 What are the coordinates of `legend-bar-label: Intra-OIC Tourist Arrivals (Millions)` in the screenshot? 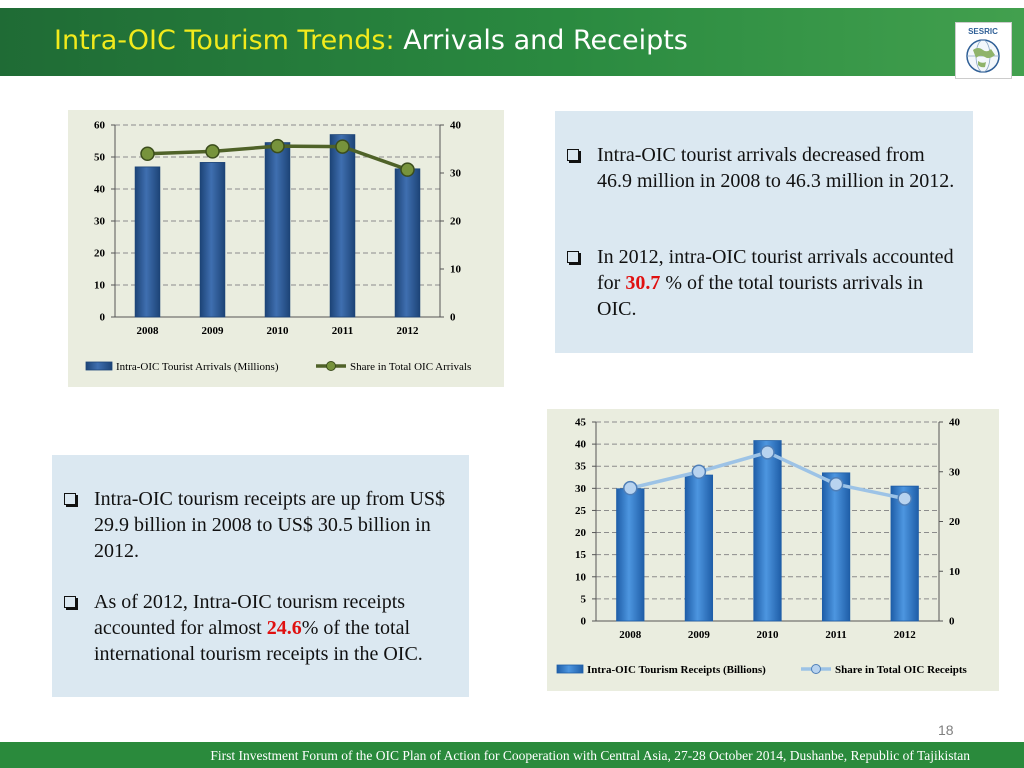 It's located at (197, 367).